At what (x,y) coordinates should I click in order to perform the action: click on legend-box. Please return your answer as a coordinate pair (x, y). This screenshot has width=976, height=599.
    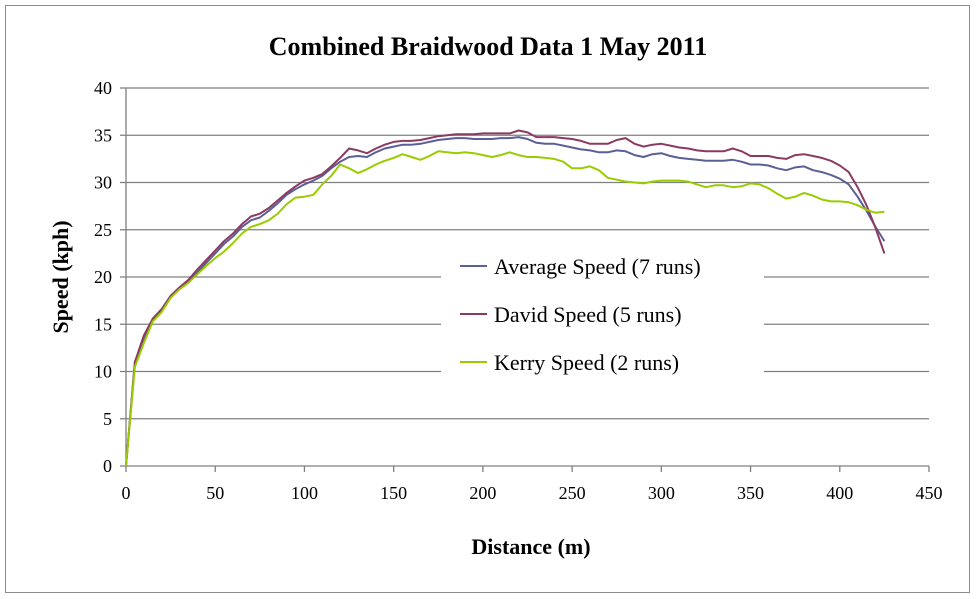
    Looking at the image, I should click on (602, 308).